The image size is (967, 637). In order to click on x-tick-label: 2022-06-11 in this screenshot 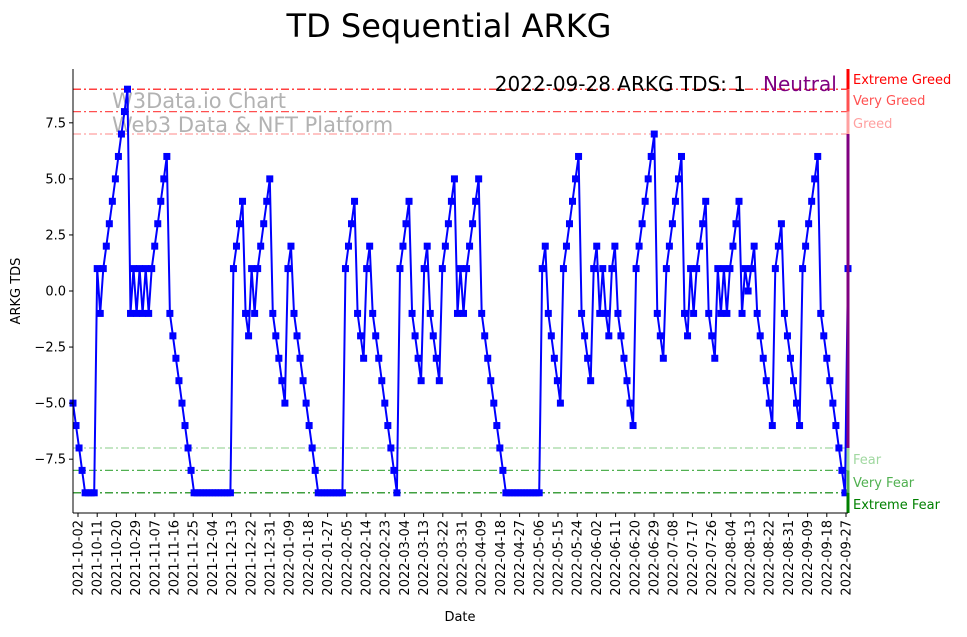, I will do `click(616, 558)`.